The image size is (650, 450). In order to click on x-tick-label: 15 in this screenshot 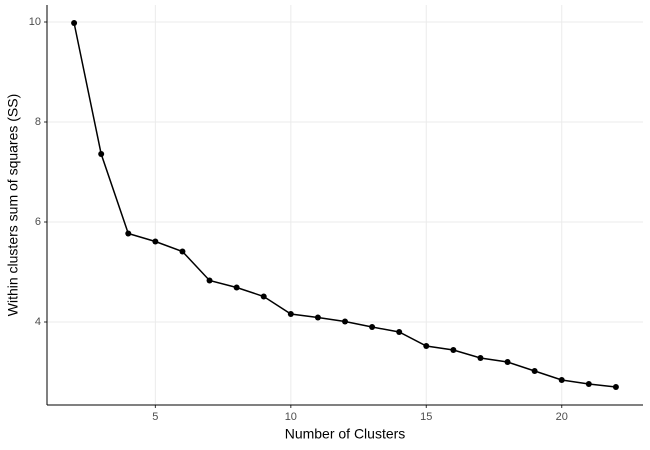, I will do `click(426, 417)`.